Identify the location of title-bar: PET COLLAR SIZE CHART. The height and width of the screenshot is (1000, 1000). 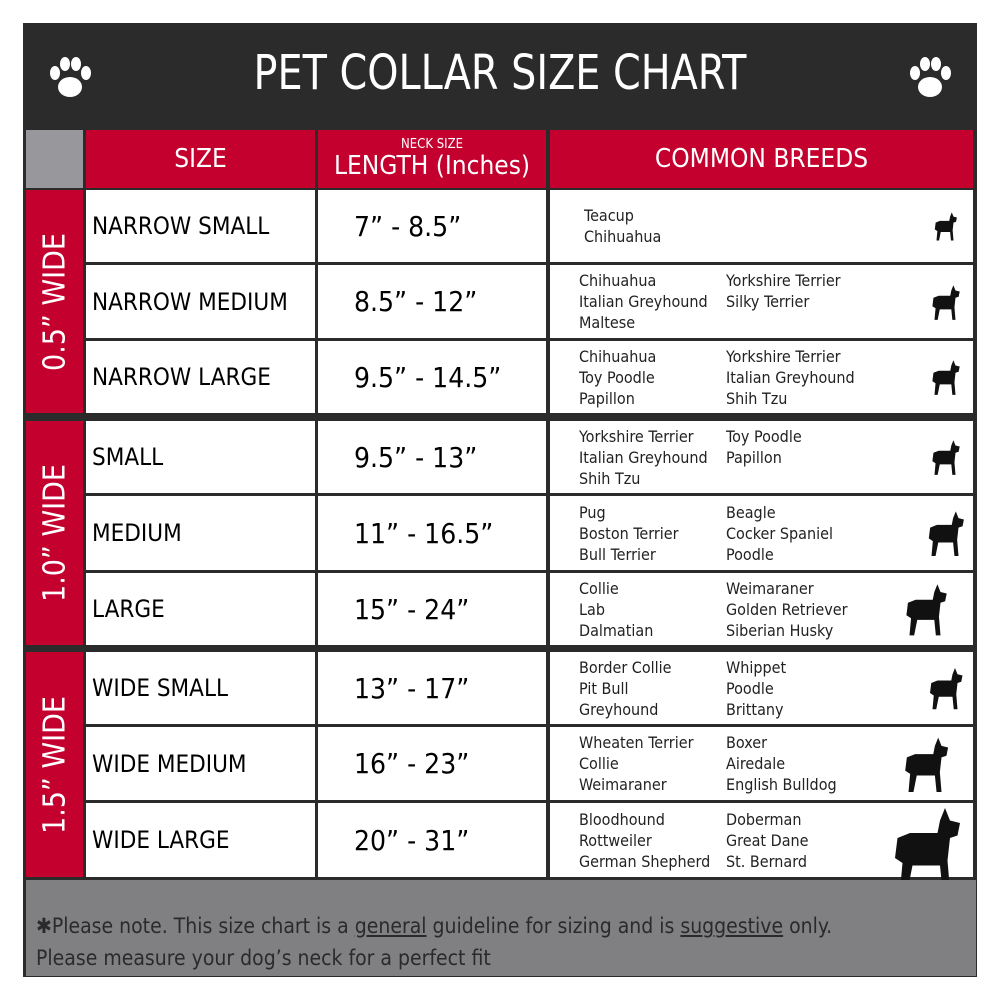
(500, 75).